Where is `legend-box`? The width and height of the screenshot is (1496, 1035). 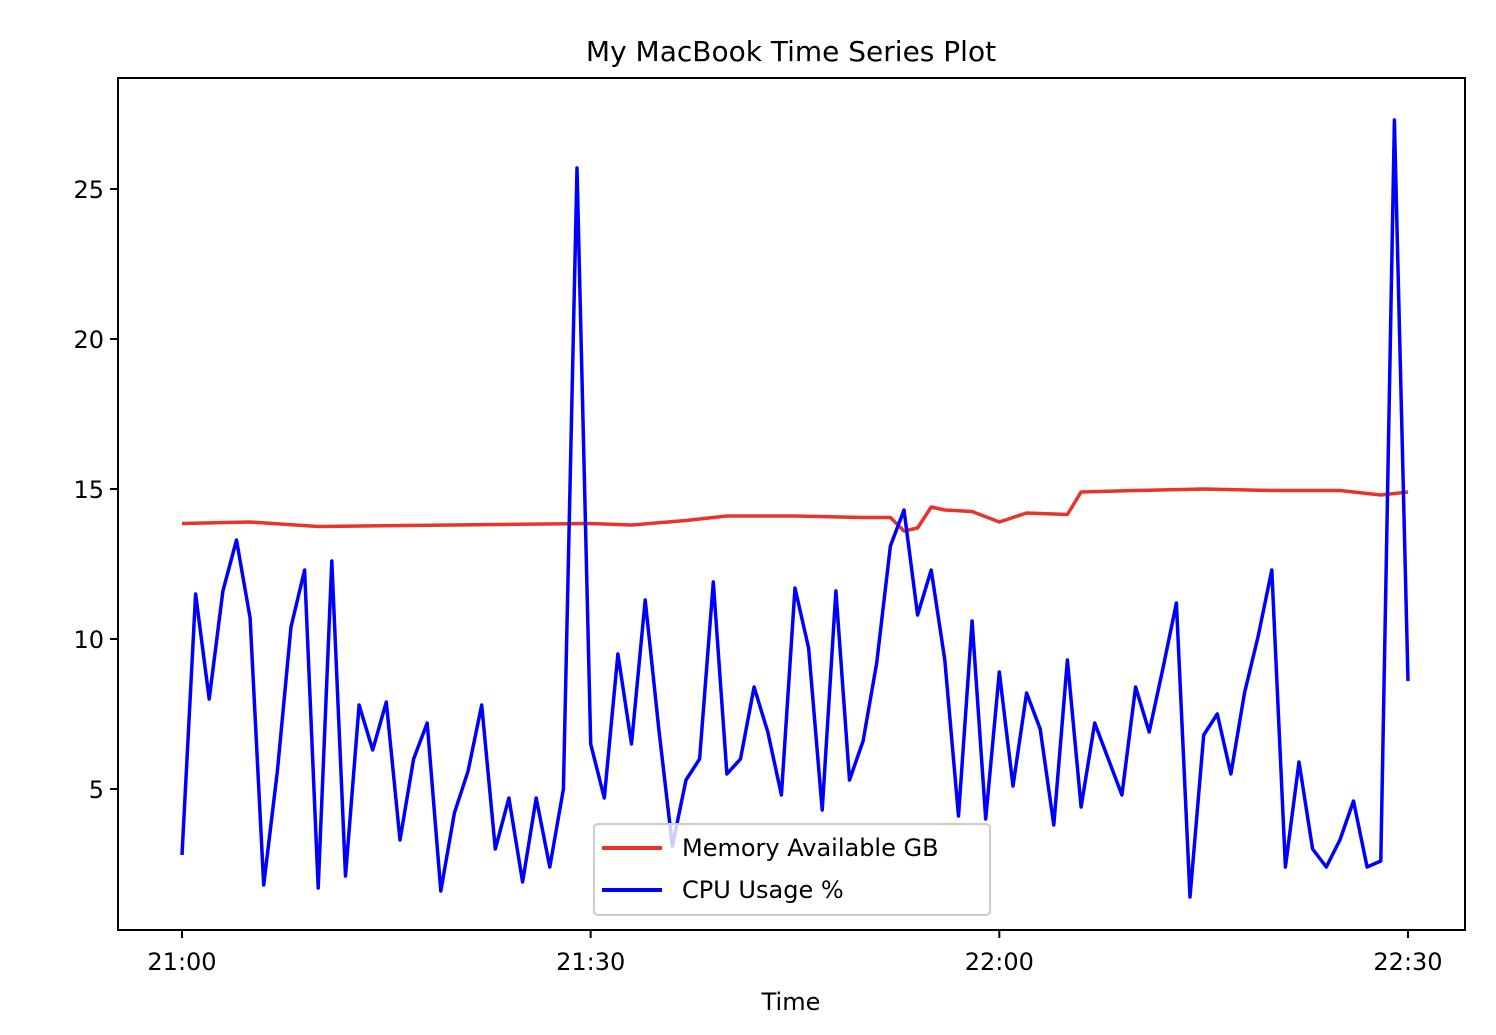 legend-box is located at coordinates (792, 869).